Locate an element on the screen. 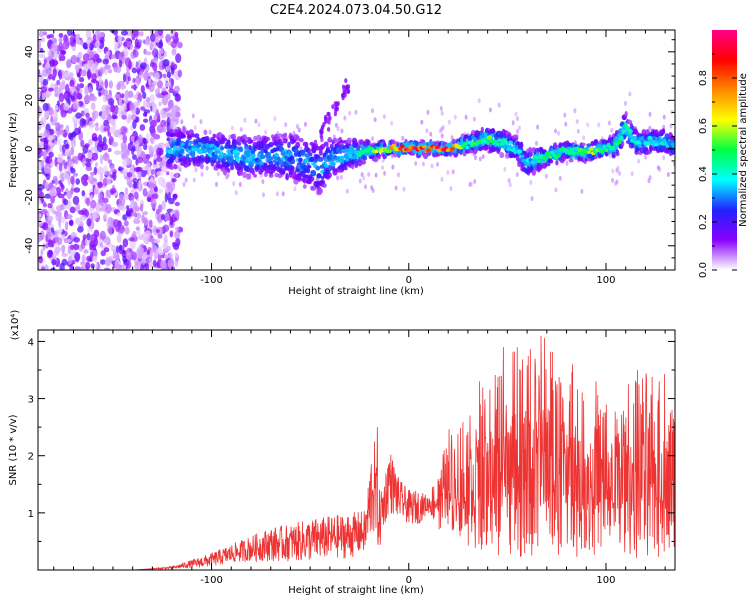 This screenshot has width=750, height=600. spur-blob is located at coordinates (337, 109).